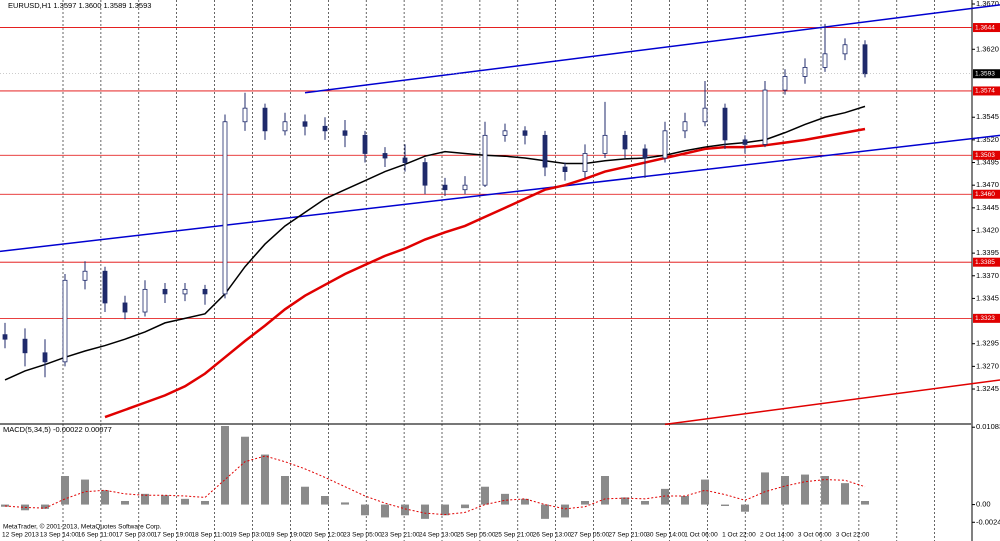 The height and width of the screenshot is (541, 1000). Describe the element at coordinates (701, 535) in the screenshot. I see `x-tick-label: 1 Oct 06:00` at that location.